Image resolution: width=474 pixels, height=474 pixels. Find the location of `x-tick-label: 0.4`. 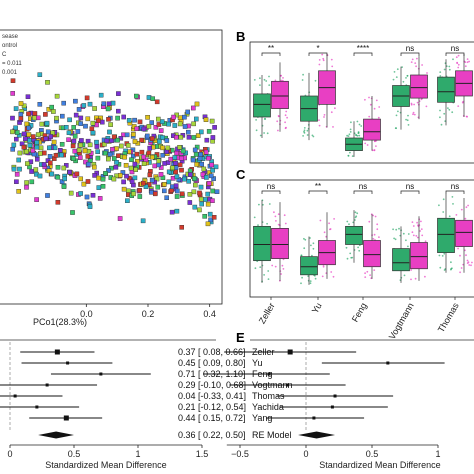

x-tick-label: 0.4 is located at coordinates (209, 314).